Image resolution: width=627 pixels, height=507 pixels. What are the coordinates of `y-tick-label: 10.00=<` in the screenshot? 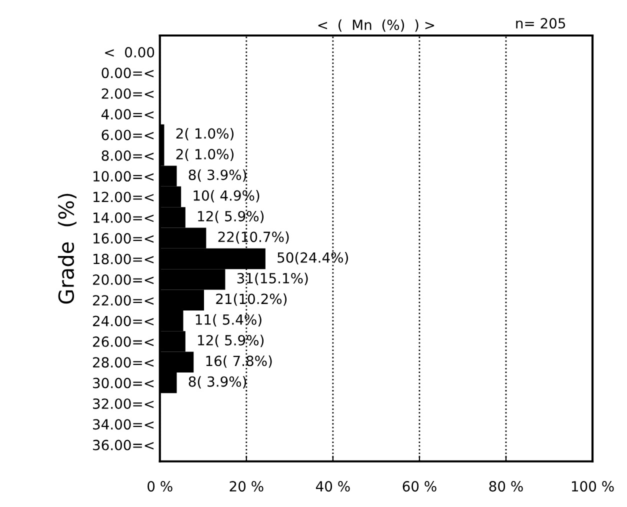 It's located at (124, 176).